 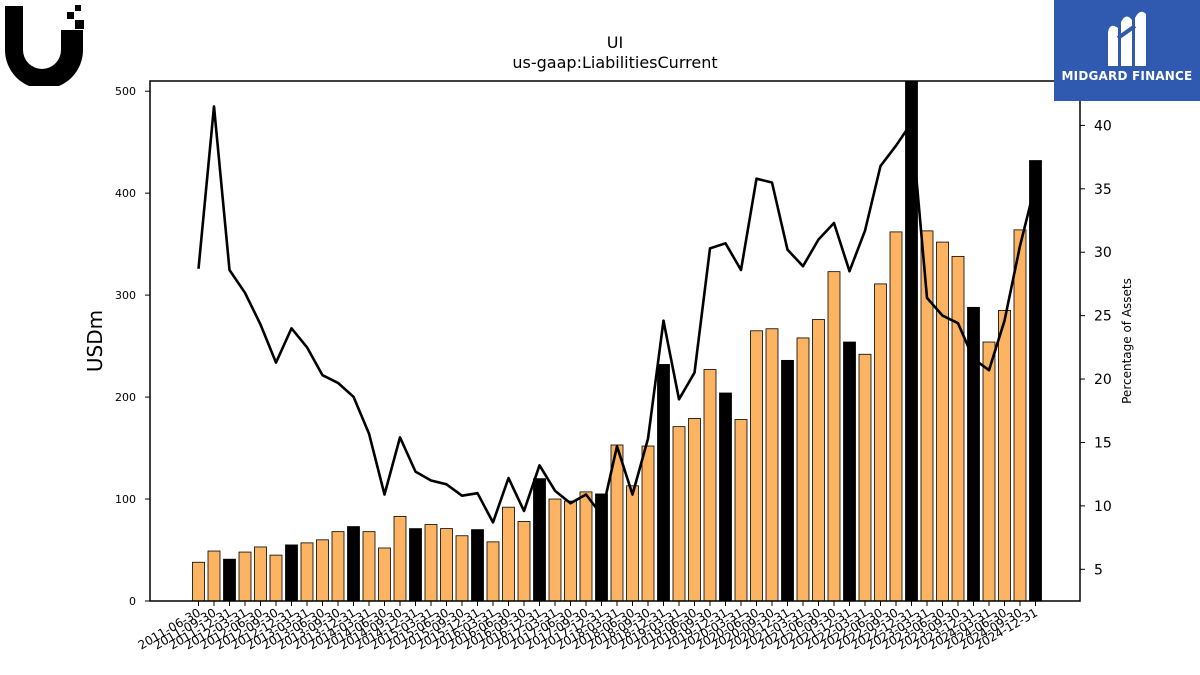 I want to click on y-tick-label: 500, so click(x=125, y=91).